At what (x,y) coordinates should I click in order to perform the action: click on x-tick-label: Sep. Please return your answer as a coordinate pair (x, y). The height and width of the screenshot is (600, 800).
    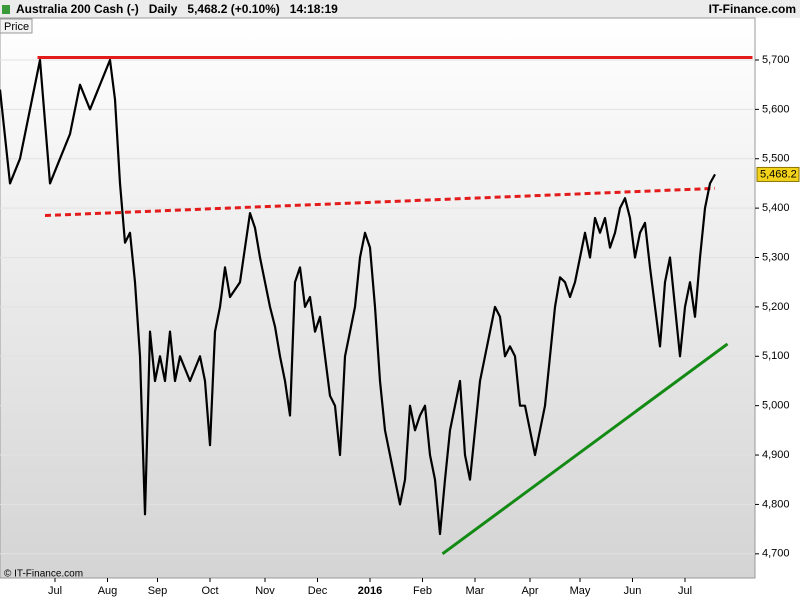
    Looking at the image, I should click on (158, 591).